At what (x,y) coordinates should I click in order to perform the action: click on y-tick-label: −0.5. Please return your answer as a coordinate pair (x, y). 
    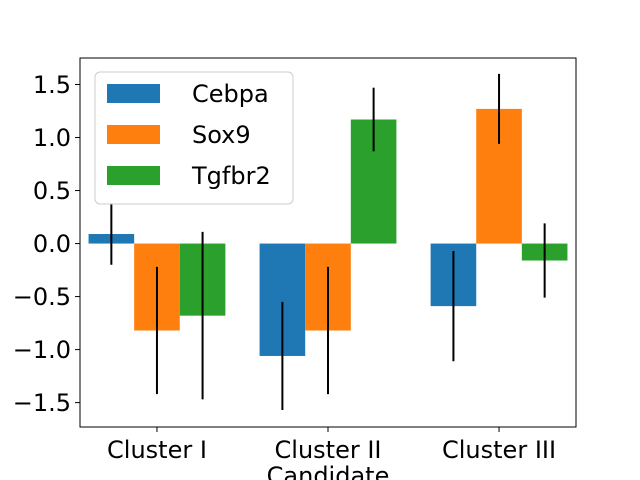
    Looking at the image, I should click on (42, 297).